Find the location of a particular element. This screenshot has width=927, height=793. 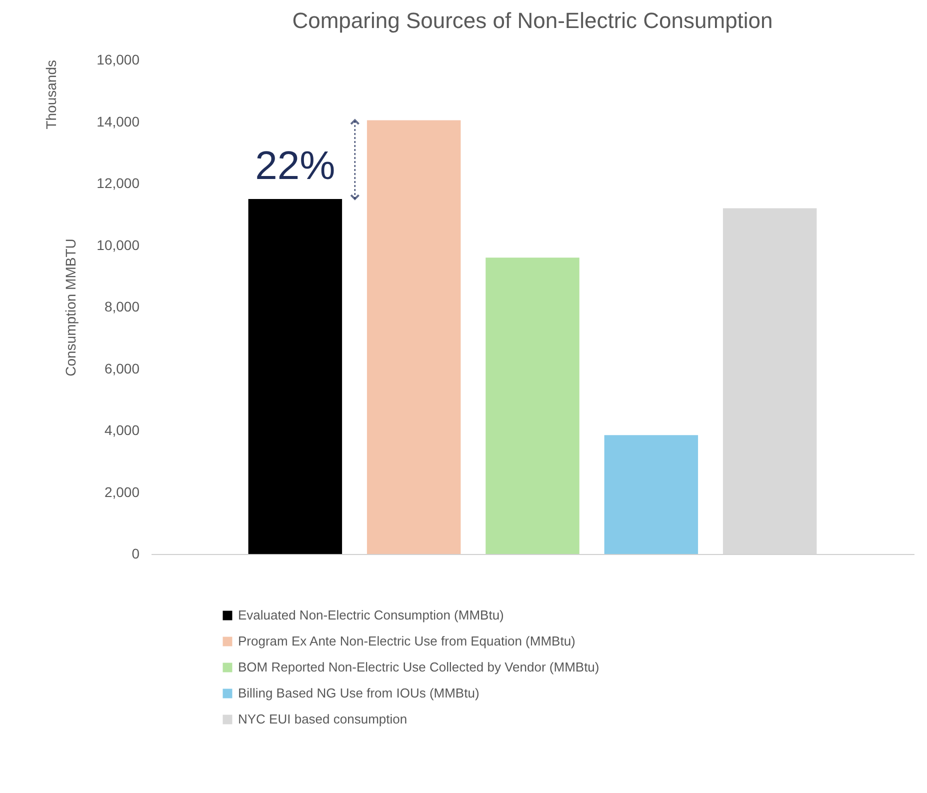

annotation: 22% is located at coordinates (295, 166).